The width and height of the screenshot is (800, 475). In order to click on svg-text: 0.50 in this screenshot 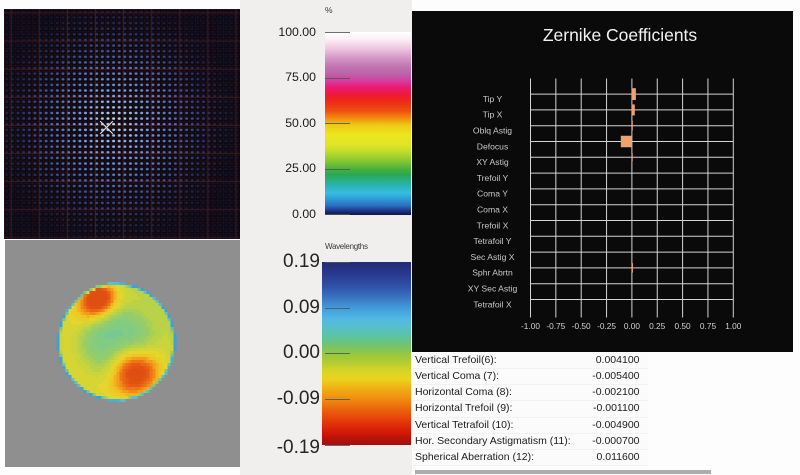, I will do `click(683, 326)`.